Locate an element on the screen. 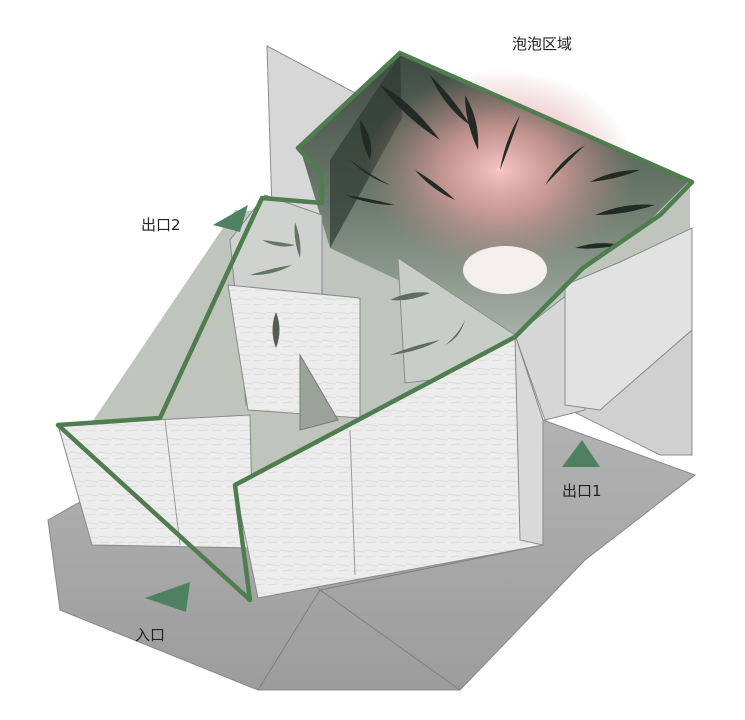 The height and width of the screenshot is (720, 745). exit-1-label: 出口1 is located at coordinates (582, 491).